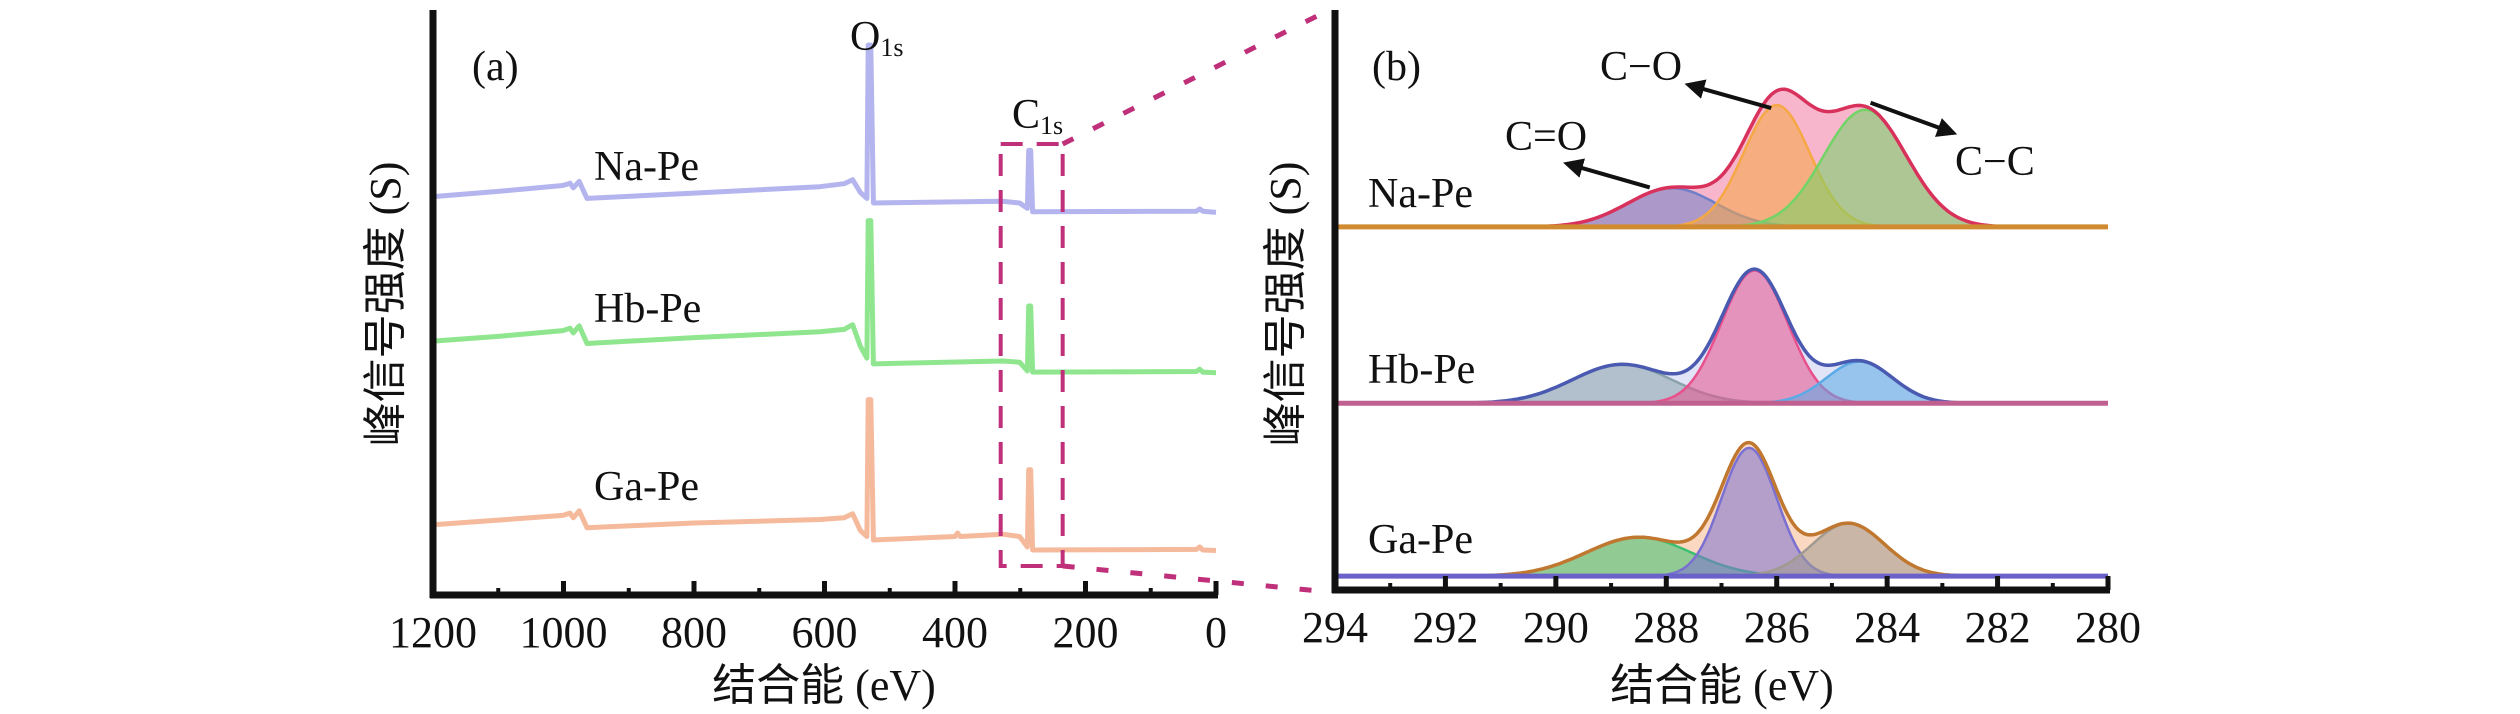  I want to click on x-tick-label: 1000, so click(564, 632).